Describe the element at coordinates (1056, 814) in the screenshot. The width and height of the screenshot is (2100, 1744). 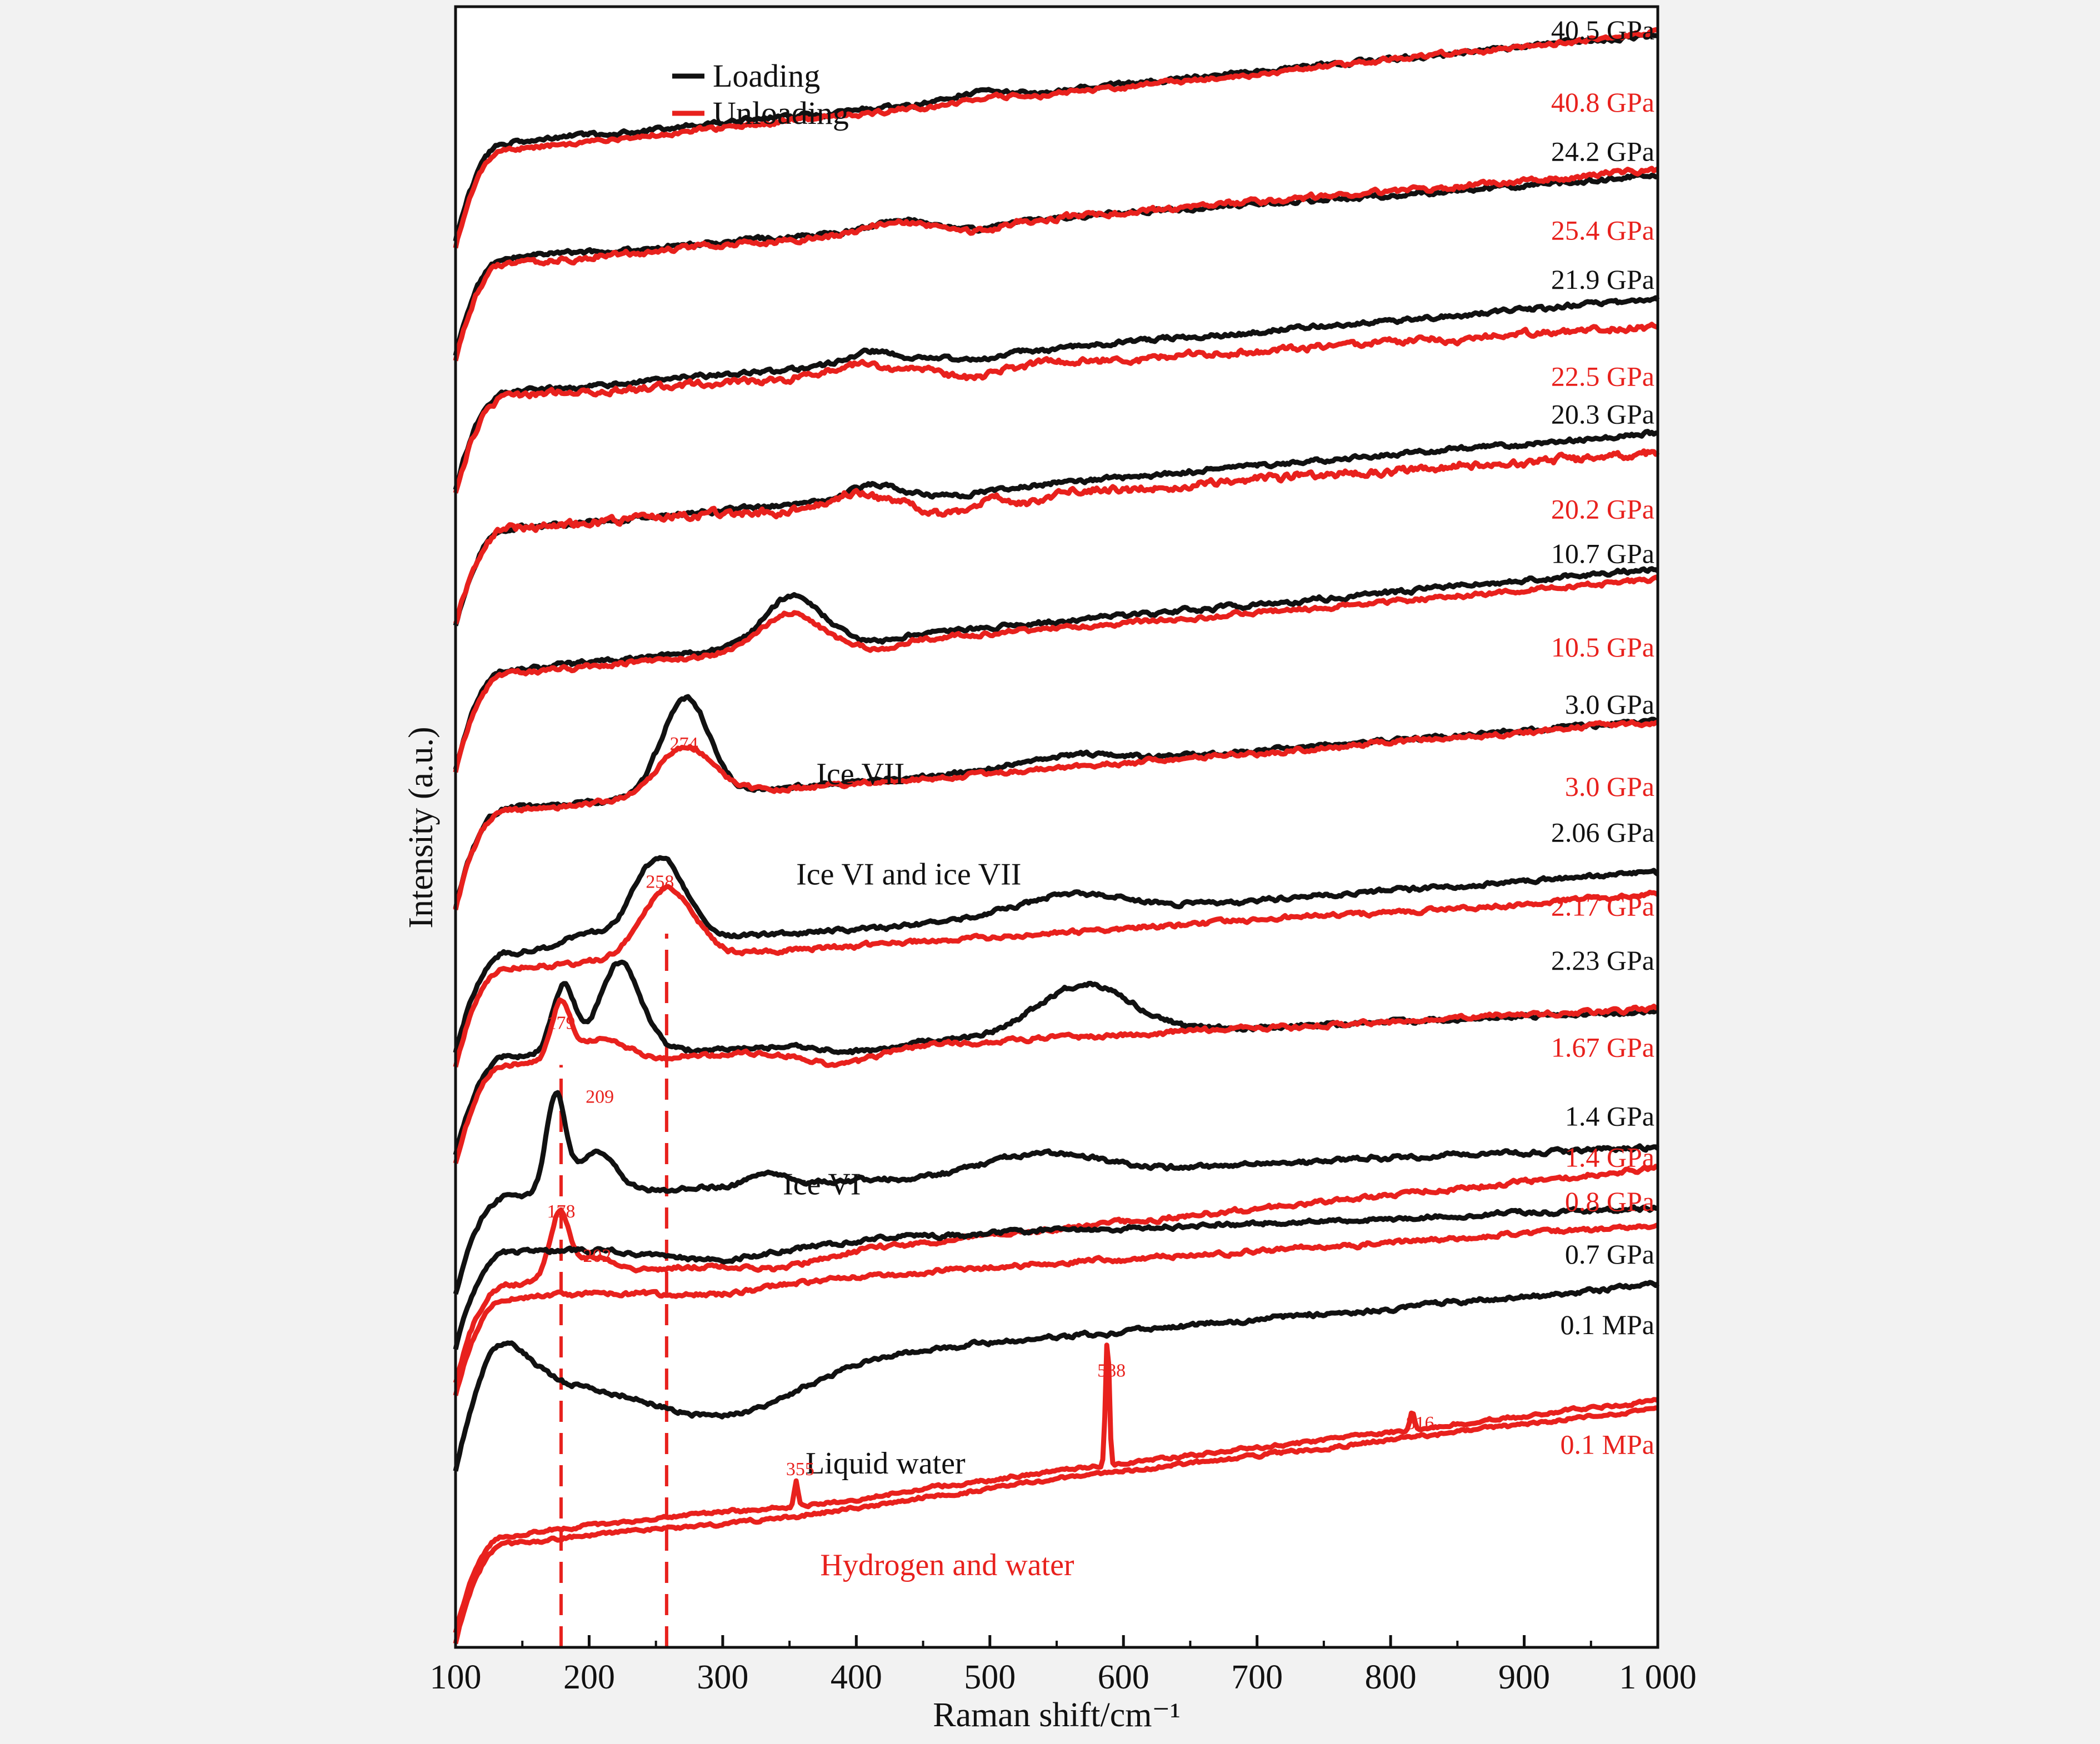
I see `series-line-unloading-3-0-gpa` at that location.